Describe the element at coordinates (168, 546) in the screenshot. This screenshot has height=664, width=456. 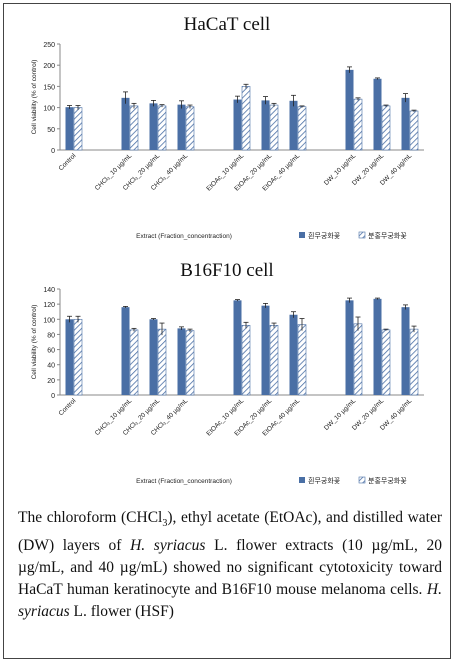
I see `caption-species: H. syriacus` at that location.